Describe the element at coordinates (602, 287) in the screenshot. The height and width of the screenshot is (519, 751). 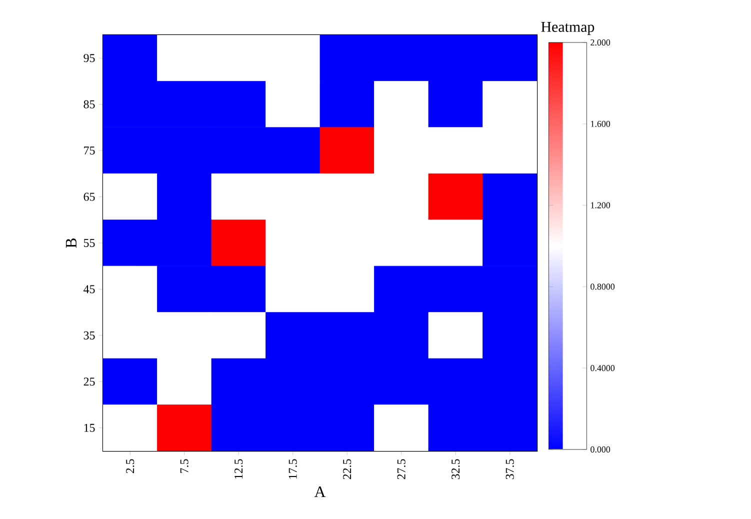
I see `color-bar-label: 0.8000` at that location.